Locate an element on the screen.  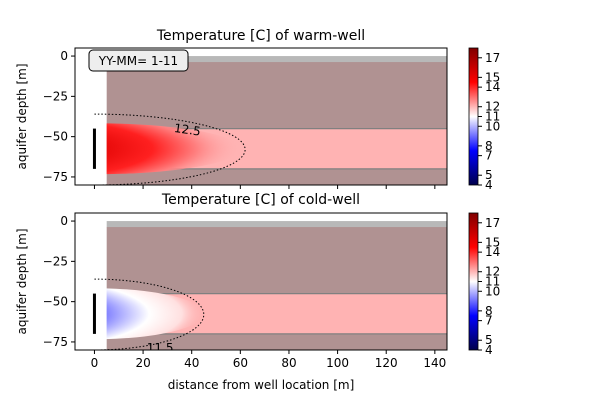
well-zone is located at coordinates (91, 281).